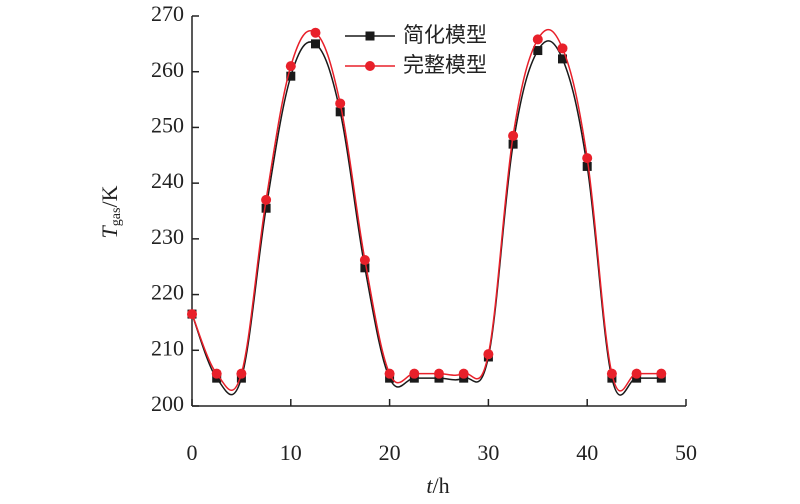 This screenshot has height=504, width=800. I want to click on y-tick-label: 210, so click(167, 347).